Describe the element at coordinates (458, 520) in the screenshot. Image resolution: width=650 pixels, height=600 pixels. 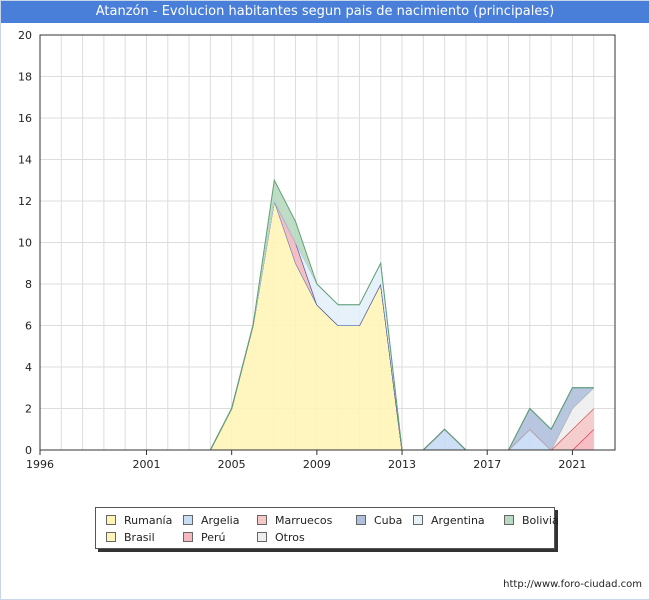
I see `legend-label: Argentina` at that location.